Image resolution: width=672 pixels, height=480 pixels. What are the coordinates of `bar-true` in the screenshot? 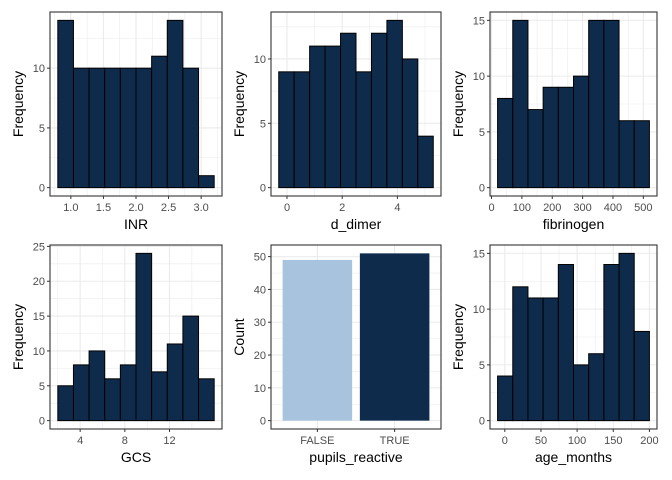 It's located at (394, 337).